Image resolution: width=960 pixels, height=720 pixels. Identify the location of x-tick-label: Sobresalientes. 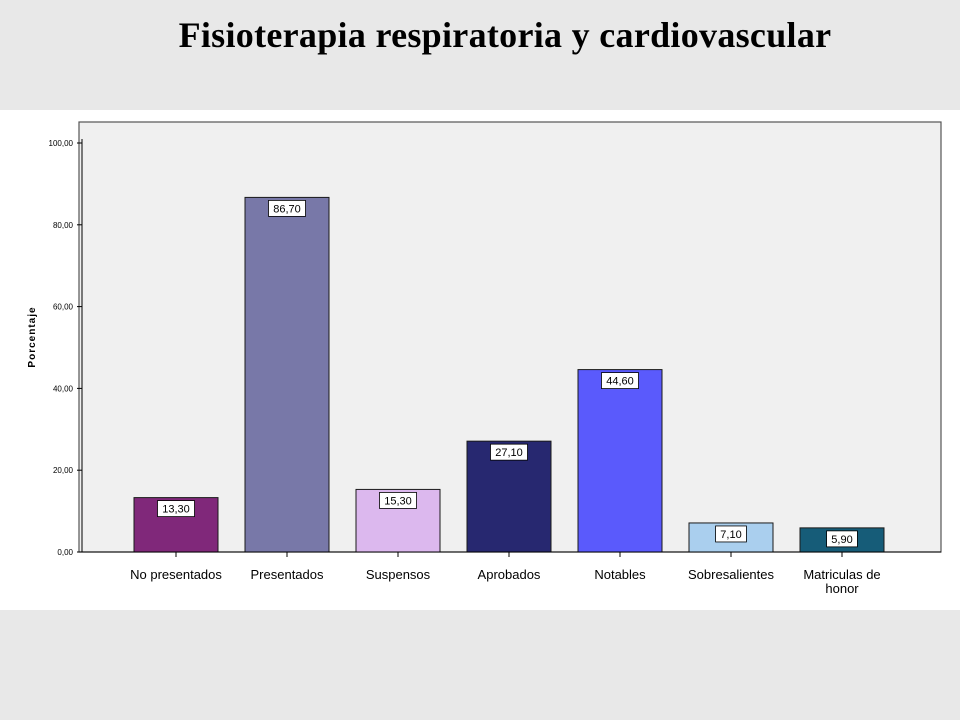
(731, 574).